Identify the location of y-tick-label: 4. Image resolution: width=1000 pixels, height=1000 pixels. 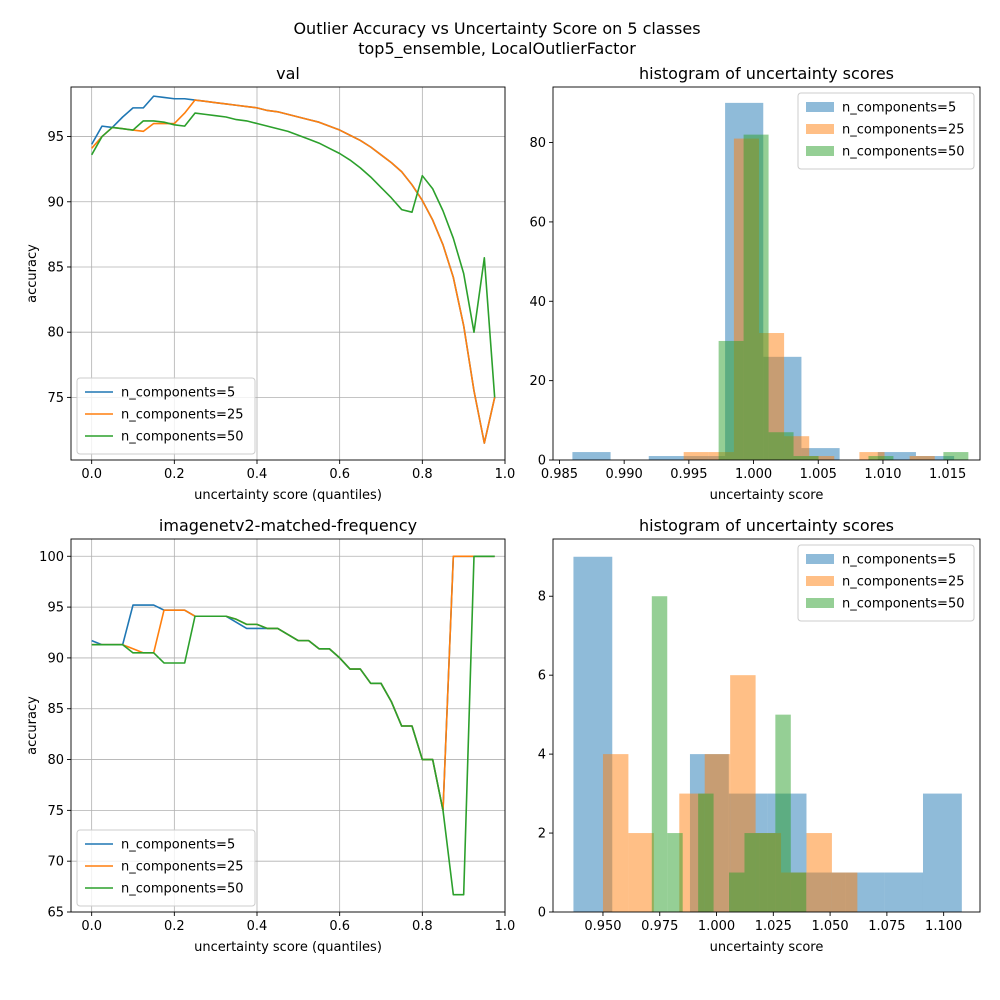
(542, 755).